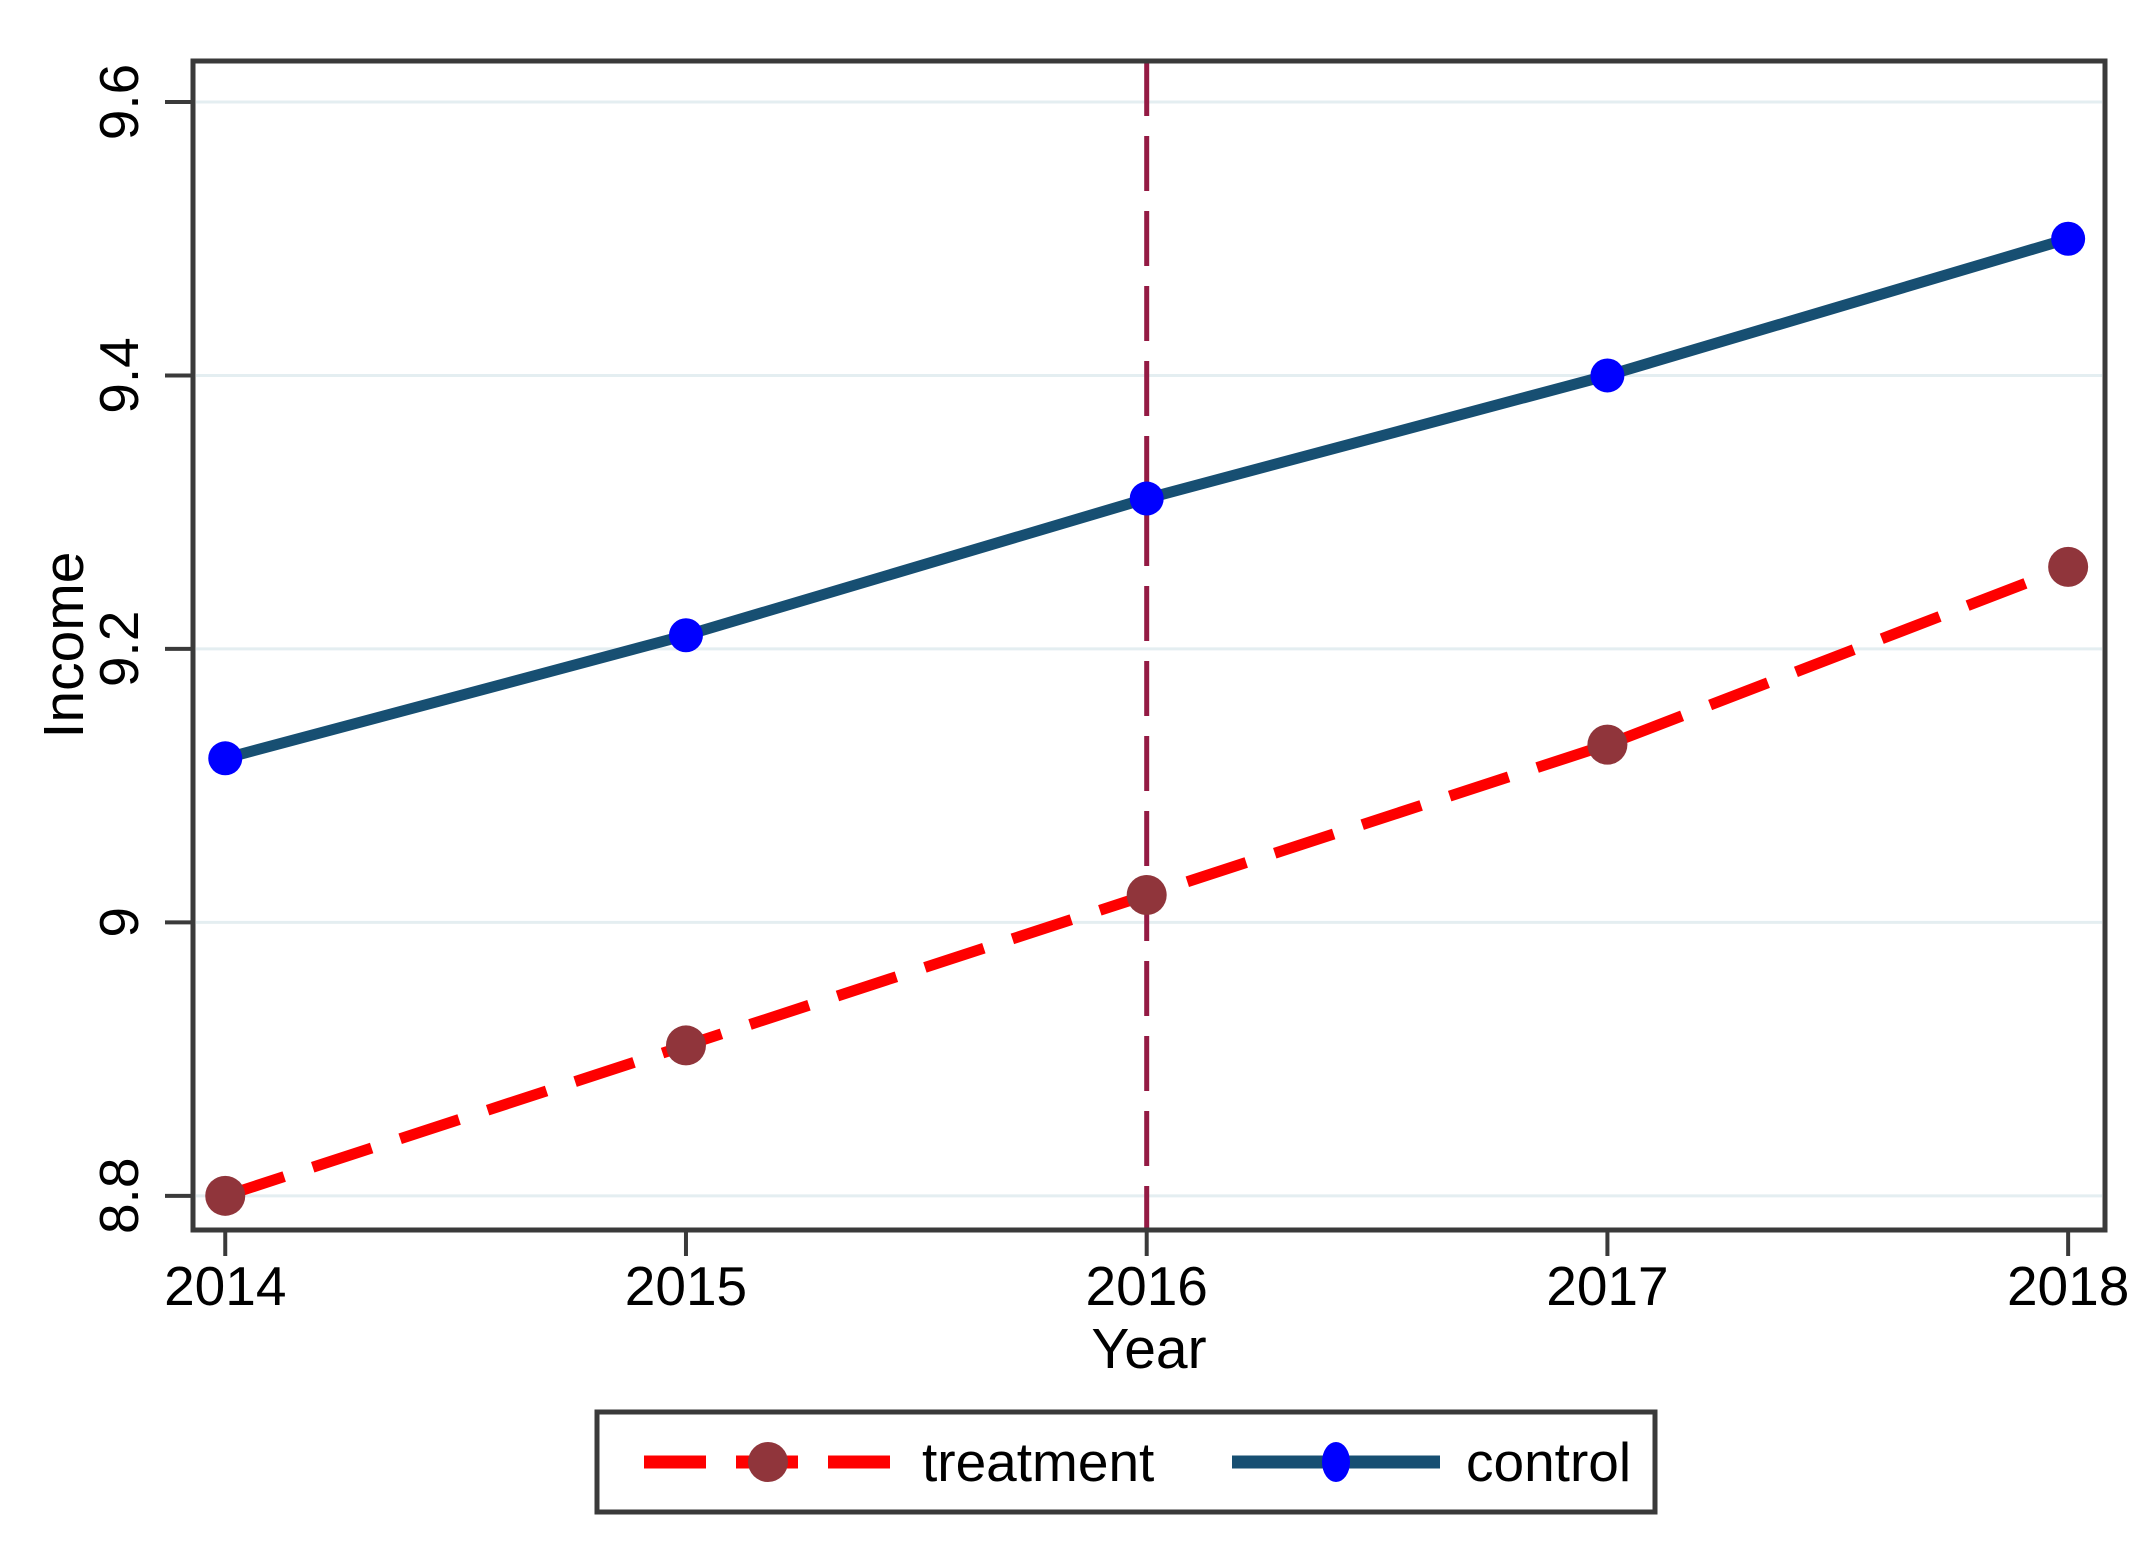 This screenshot has height=1553, width=2153. I want to click on y-tick-label: 9, so click(119, 922).